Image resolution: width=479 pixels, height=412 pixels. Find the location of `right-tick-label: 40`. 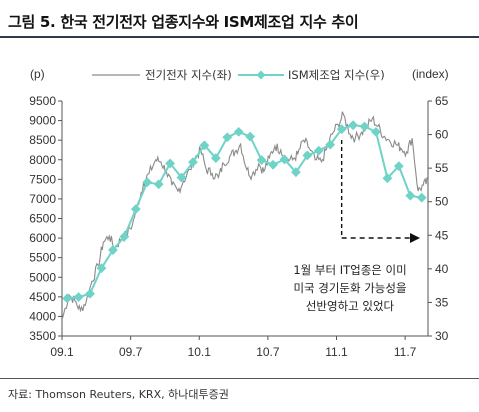

right-tick-label: 40 is located at coordinates (442, 269).